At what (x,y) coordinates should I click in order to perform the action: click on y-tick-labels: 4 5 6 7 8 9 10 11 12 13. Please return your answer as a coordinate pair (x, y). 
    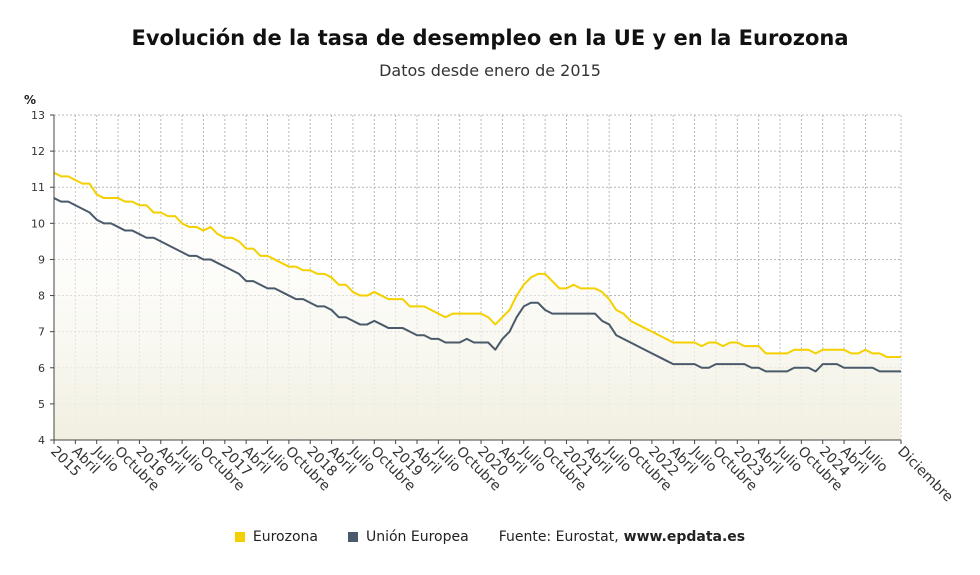
    Looking at the image, I should click on (38, 278).